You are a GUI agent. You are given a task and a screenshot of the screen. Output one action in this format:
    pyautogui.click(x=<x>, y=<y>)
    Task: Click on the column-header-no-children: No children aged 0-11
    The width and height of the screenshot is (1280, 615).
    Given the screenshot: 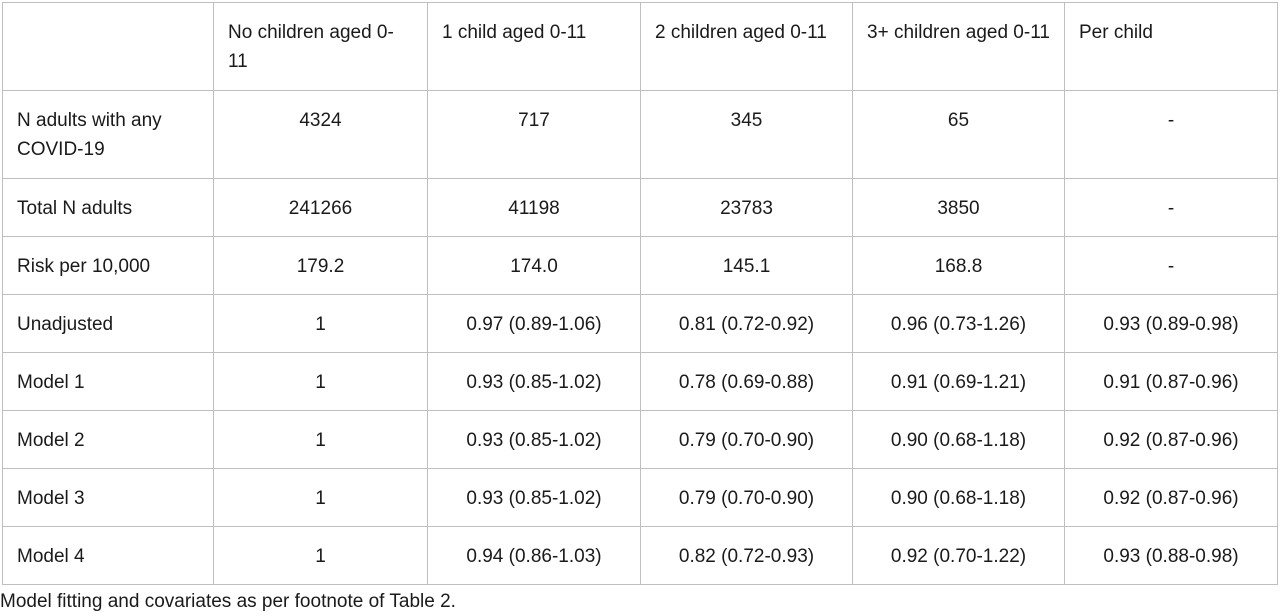 What is the action you would take?
    pyautogui.click(x=320, y=46)
    